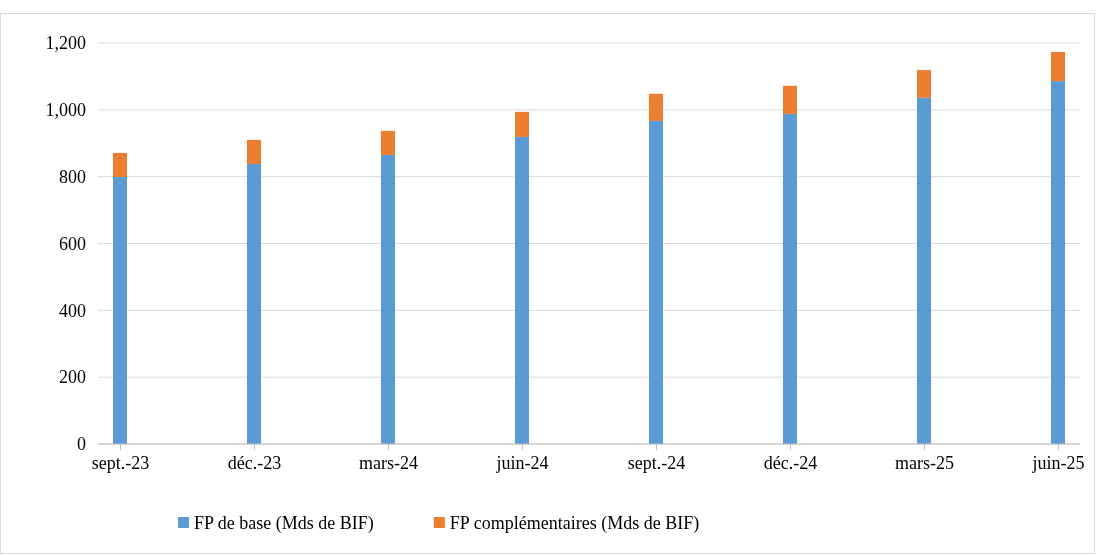 The height and width of the screenshot is (555, 1096). I want to click on y-tick-label: 1,000, so click(65, 110).